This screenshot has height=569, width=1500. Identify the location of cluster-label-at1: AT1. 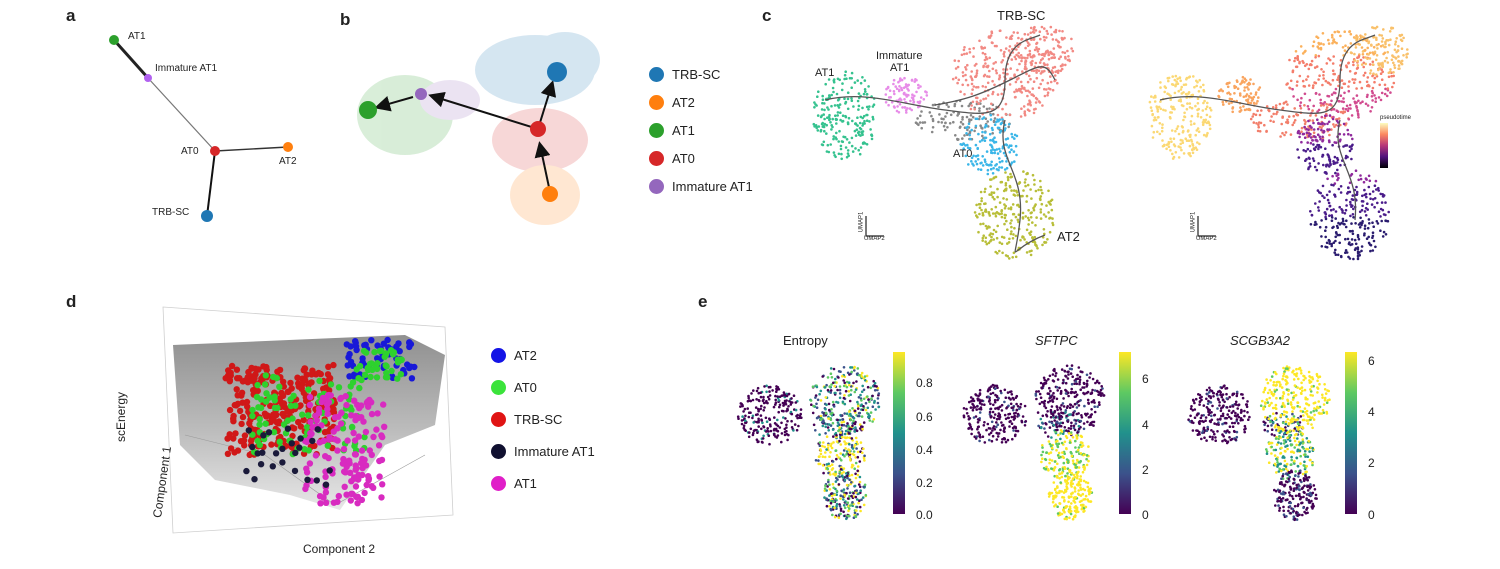
(825, 73).